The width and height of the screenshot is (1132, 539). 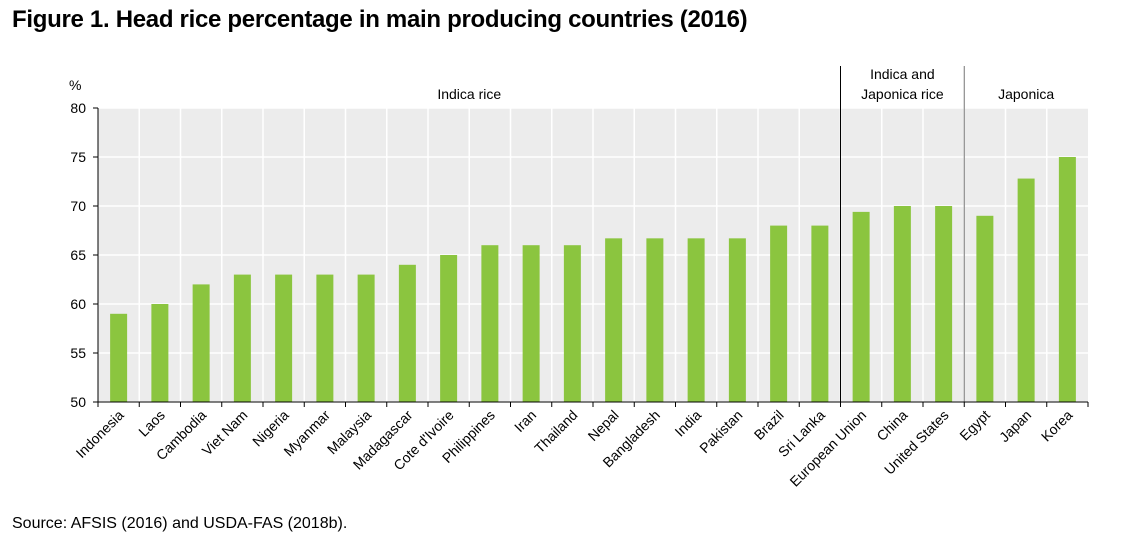 What do you see at coordinates (902, 304) in the screenshot?
I see `bar-china` at bounding box center [902, 304].